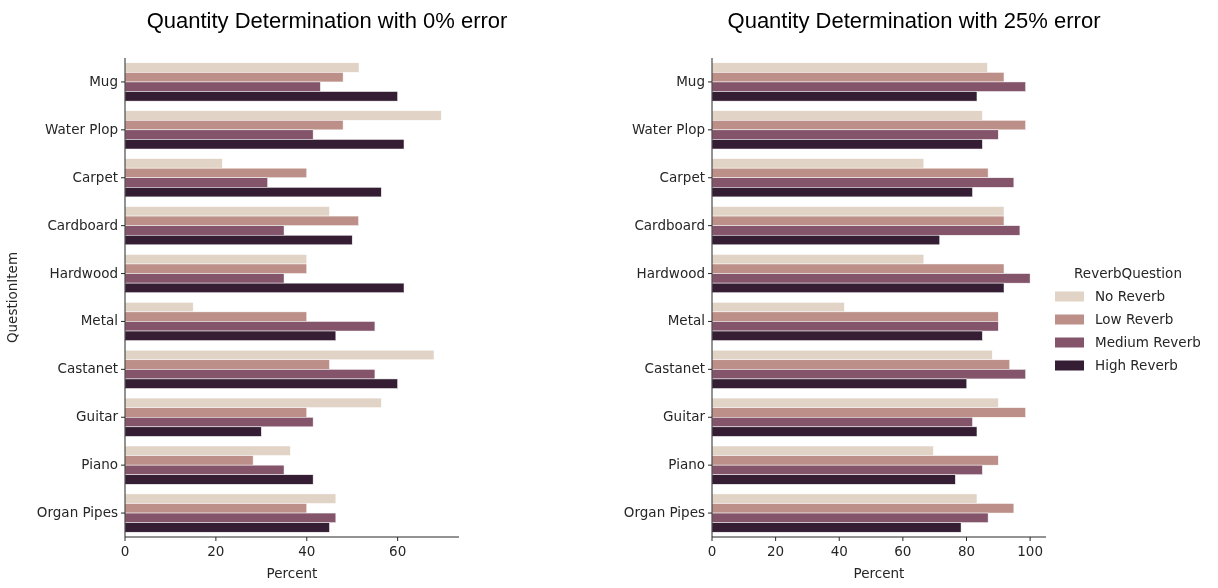  I want to click on x-tick-label: 80, so click(966, 551).